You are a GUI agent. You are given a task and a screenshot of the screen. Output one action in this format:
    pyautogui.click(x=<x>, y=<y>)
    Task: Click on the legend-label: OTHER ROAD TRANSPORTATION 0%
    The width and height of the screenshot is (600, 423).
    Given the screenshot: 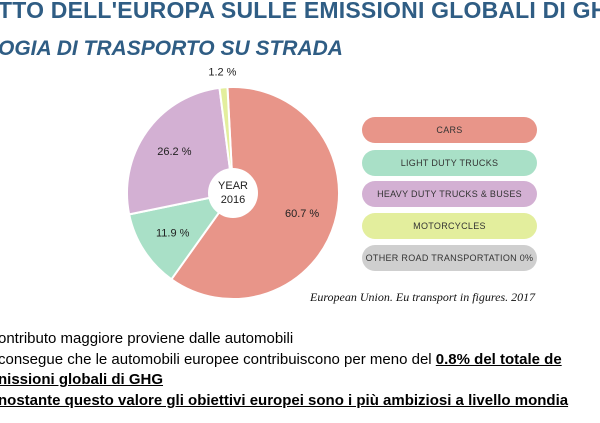 What is the action you would take?
    pyautogui.click(x=449, y=258)
    